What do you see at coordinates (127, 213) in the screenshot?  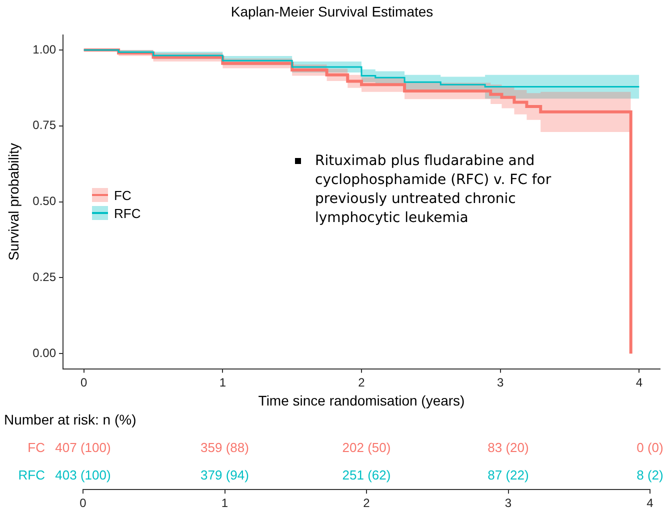 I see `legend-label: RFC` at bounding box center [127, 213].